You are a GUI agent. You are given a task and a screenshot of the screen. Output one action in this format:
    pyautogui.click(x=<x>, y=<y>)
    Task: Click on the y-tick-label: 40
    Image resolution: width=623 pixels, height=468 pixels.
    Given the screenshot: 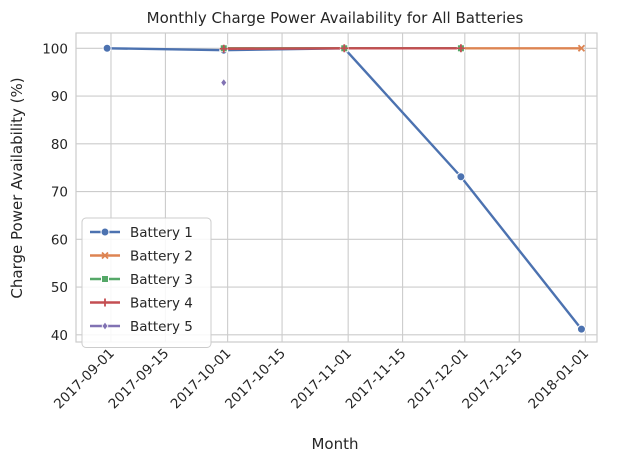 What is the action you would take?
    pyautogui.click(x=59, y=336)
    